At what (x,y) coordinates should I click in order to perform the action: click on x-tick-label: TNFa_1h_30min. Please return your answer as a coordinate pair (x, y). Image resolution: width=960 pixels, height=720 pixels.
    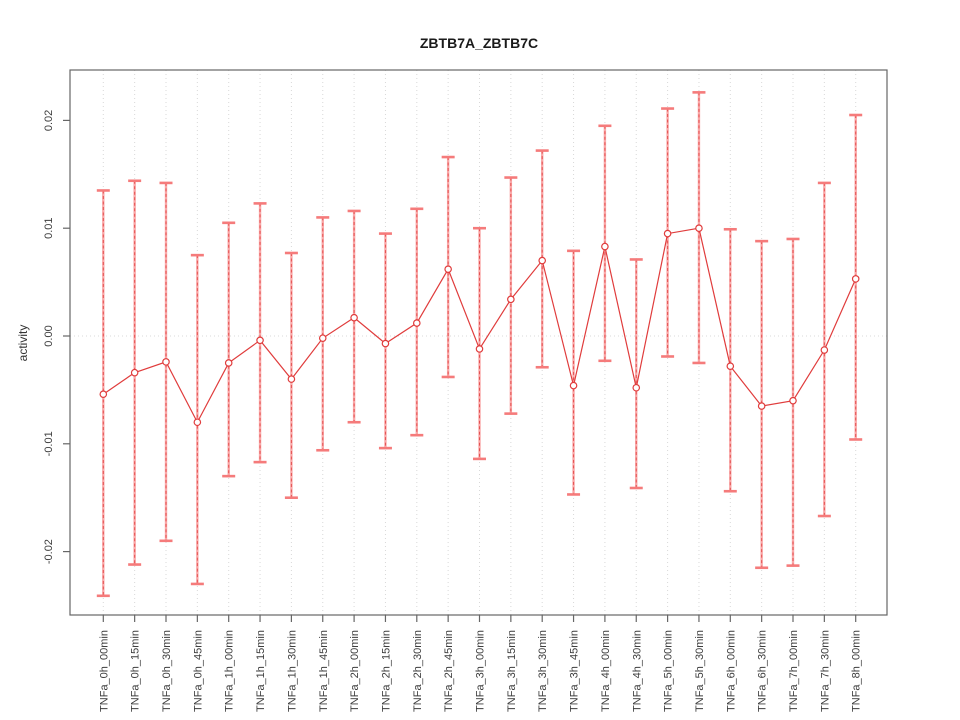
    Looking at the image, I should click on (292, 671).